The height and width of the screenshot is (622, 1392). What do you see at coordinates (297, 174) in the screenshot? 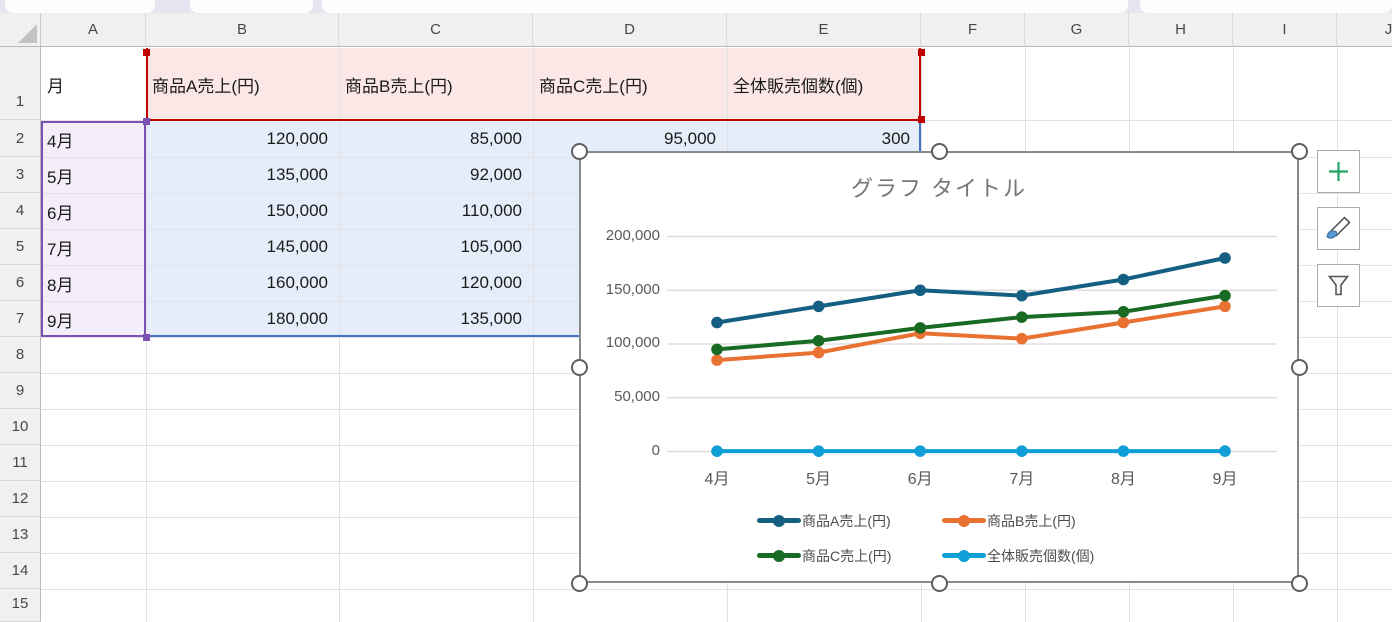
I see `cell-b3: 135,000` at bounding box center [297, 174].